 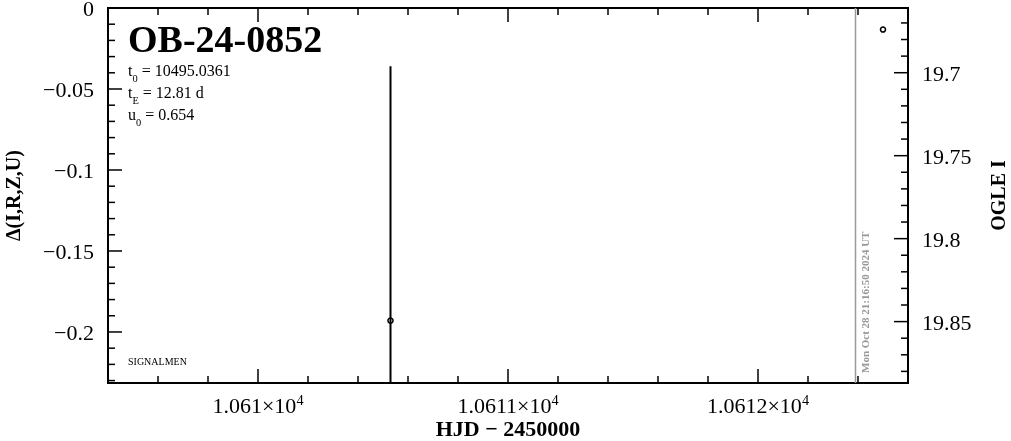 What do you see at coordinates (758, 405) in the screenshot?
I see `x-tick-label: 1.0612×10$^{4}$` at bounding box center [758, 405].